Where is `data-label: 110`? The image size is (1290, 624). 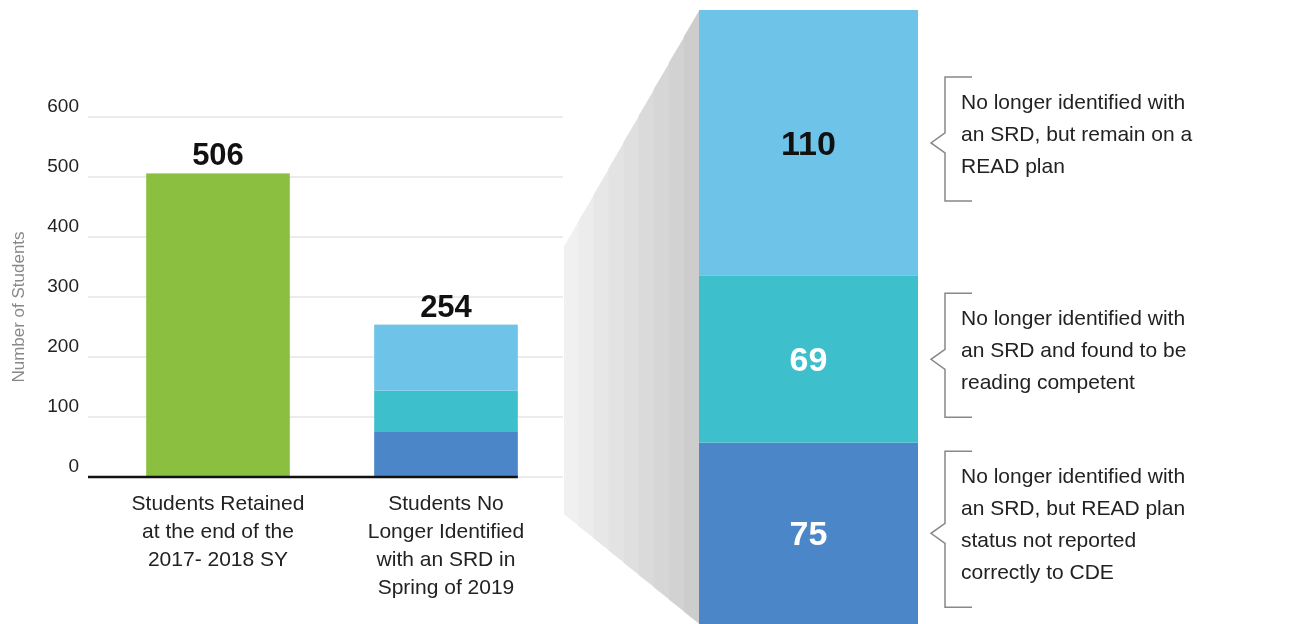 data-label: 110 is located at coordinates (808, 142).